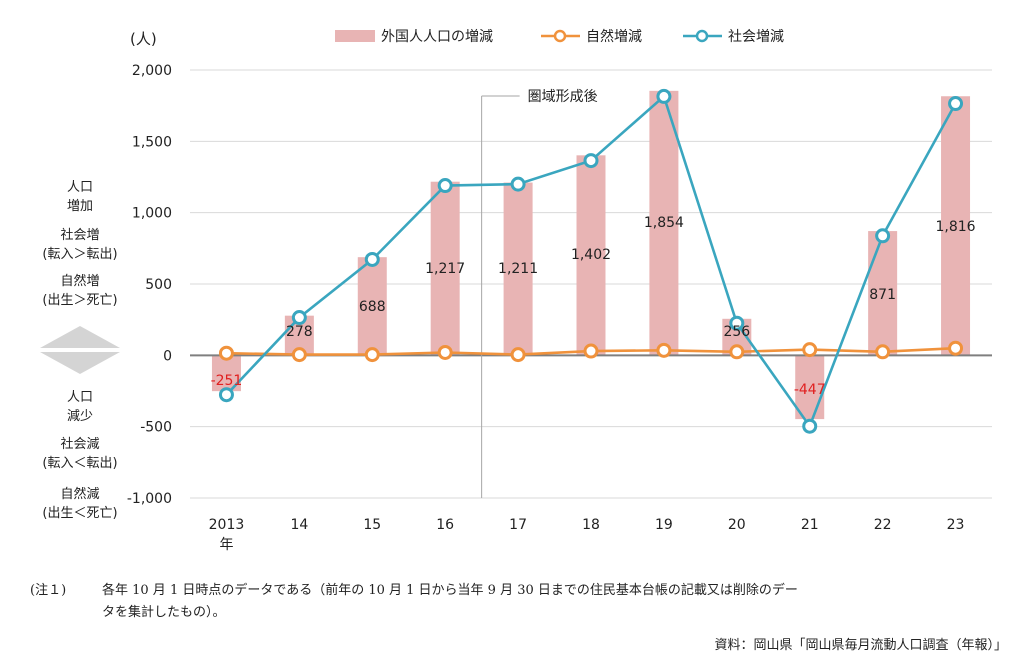 Image resolution: width=1035 pixels, height=663 pixels. What do you see at coordinates (79, 206) in the screenshot?
I see `increase-sub: 増加` at bounding box center [79, 206].